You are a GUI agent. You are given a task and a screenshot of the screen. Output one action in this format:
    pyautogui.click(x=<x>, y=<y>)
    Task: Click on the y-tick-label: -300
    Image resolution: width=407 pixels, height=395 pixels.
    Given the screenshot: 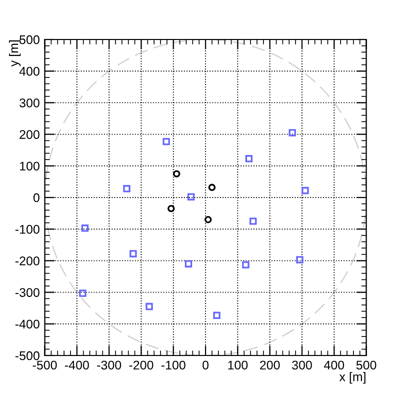 What is the action you would take?
    pyautogui.click(x=27, y=292)
    